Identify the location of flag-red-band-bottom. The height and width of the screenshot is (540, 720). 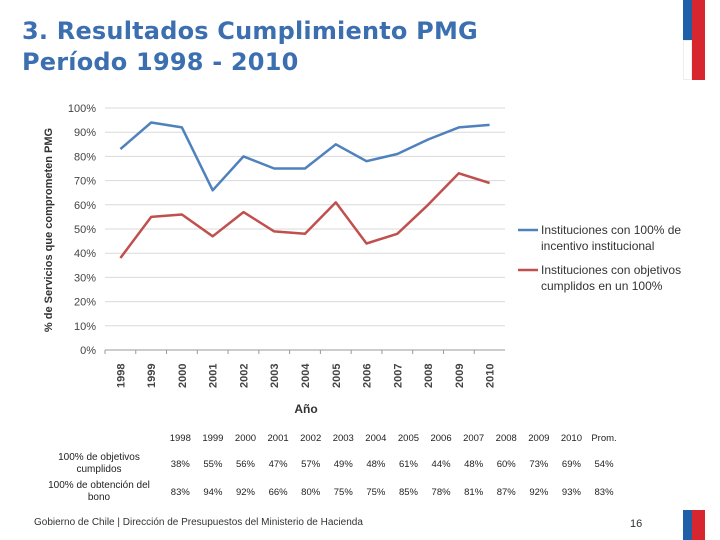
(698, 525).